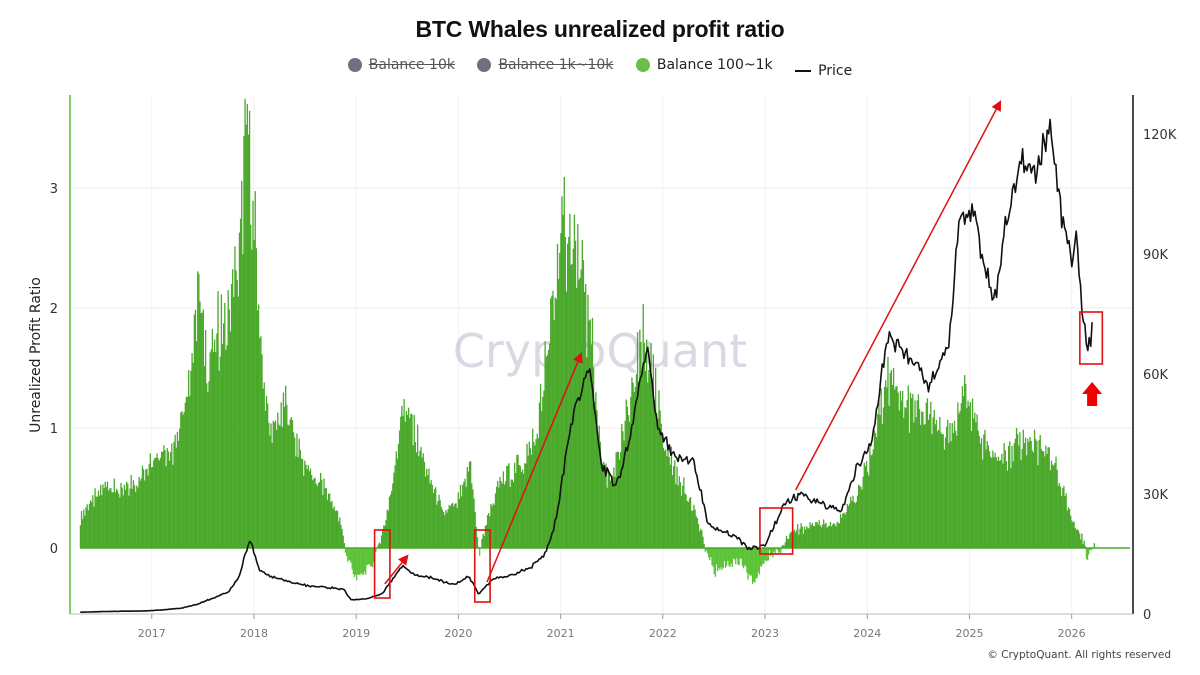 This screenshot has height=675, width=1200. What do you see at coordinates (663, 633) in the screenshot?
I see `x-tick-label: 2022` at bounding box center [663, 633].